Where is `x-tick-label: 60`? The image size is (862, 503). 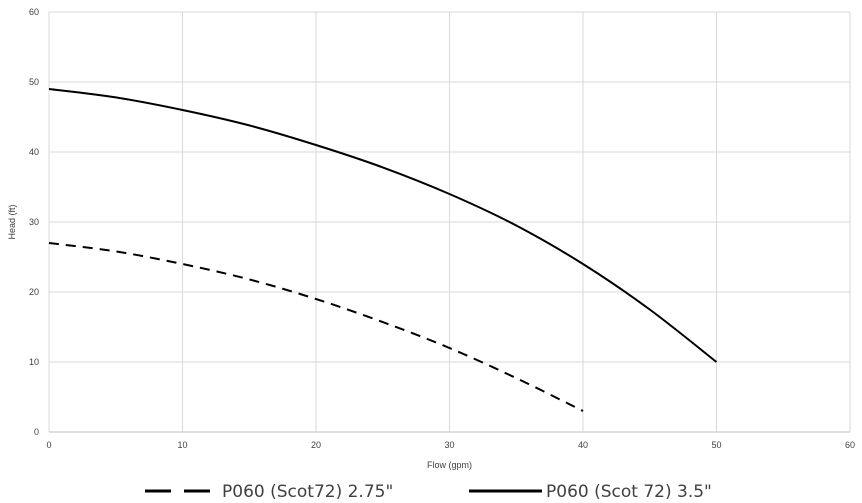
x-tick-label: 60 is located at coordinates (850, 445).